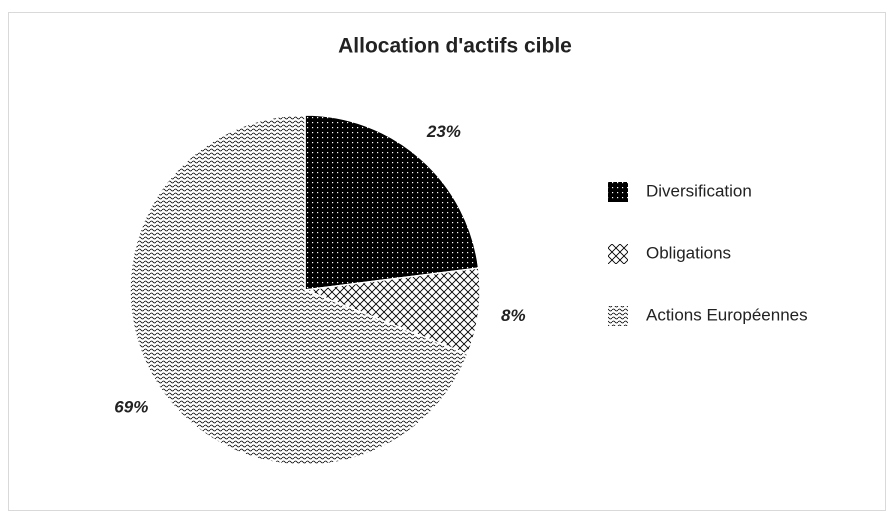 The width and height of the screenshot is (886, 511). What do you see at coordinates (455, 46) in the screenshot?
I see `chart-title: Allocation d'actifs cible` at bounding box center [455, 46].